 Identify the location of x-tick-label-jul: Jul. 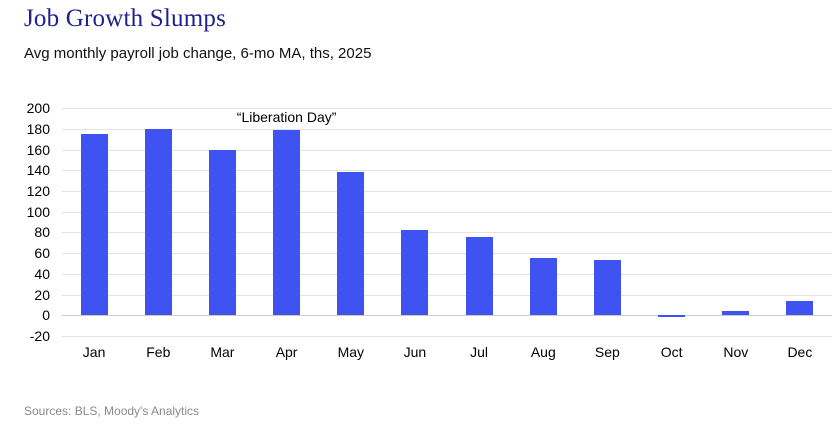
(479, 352).